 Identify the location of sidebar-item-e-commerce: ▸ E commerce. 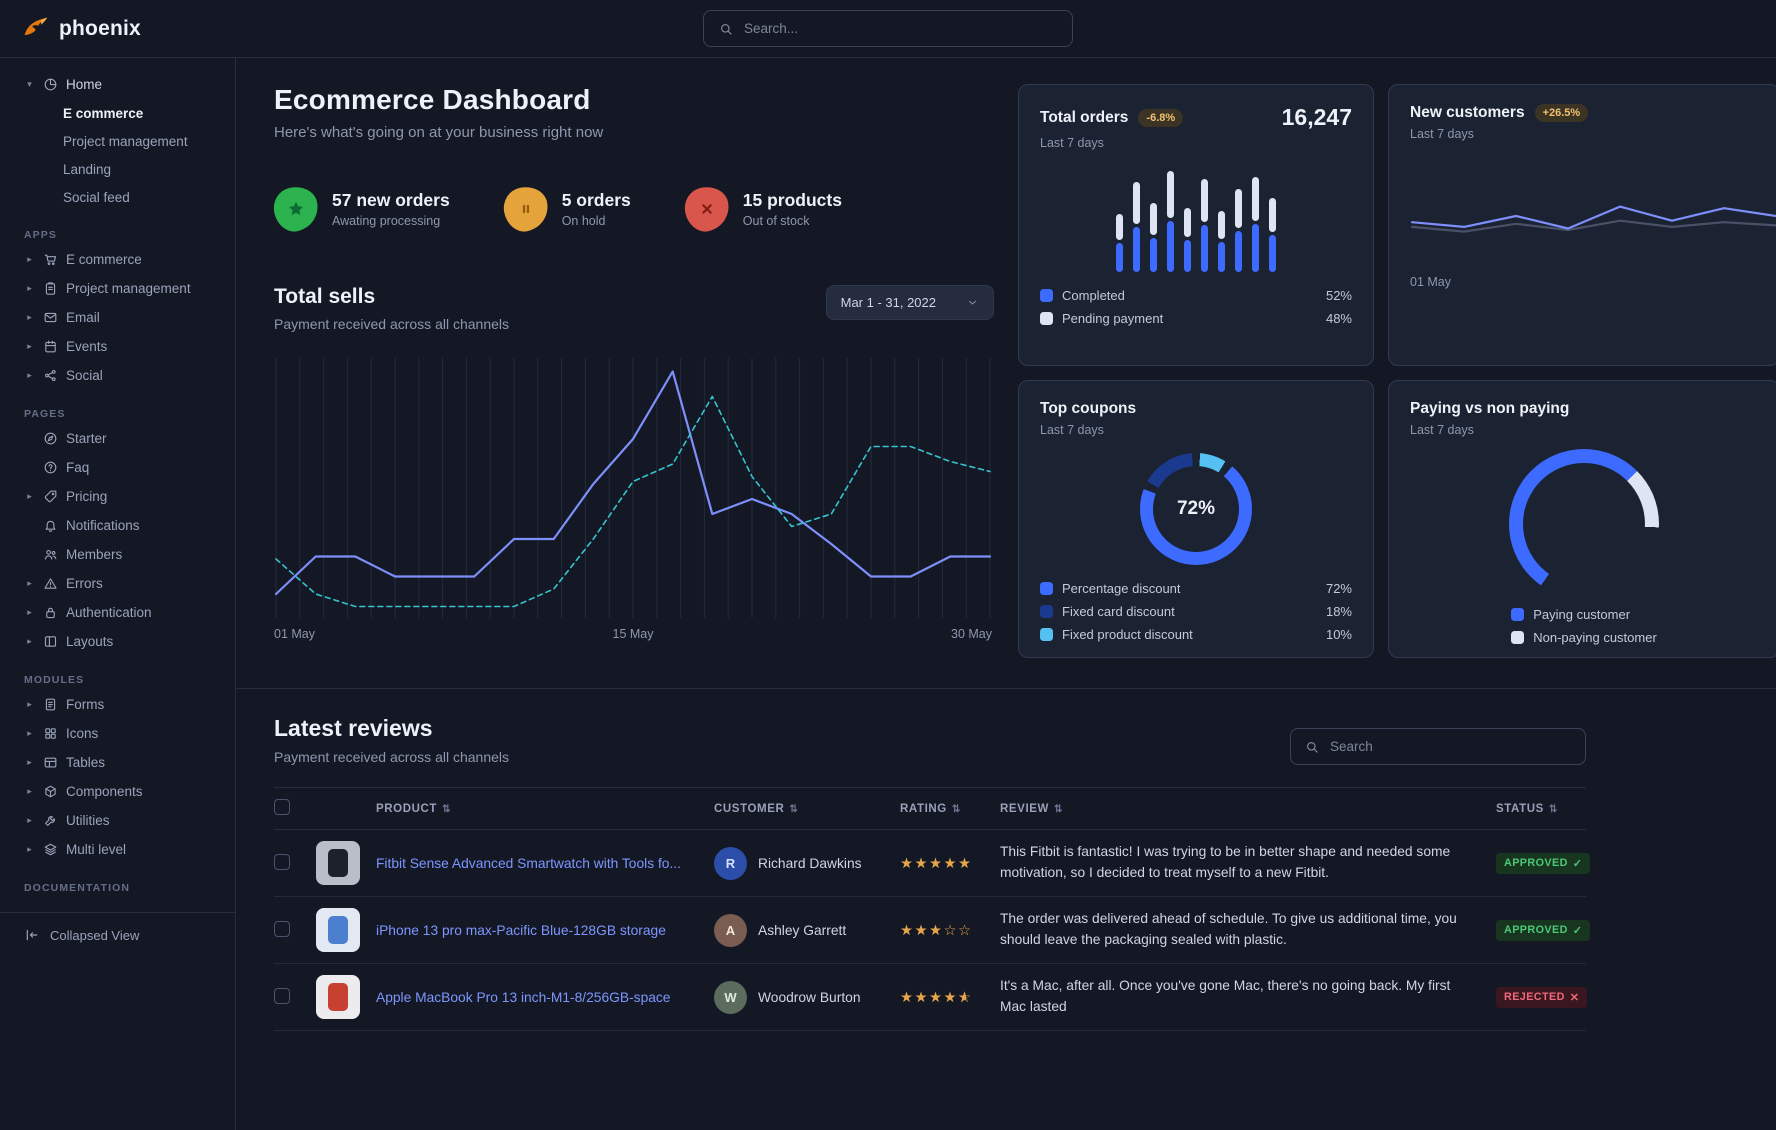
(117, 259).